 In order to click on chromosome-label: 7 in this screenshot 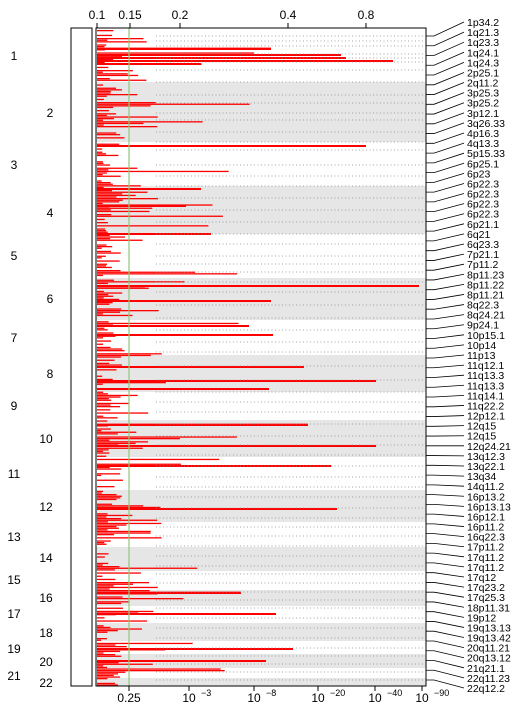, I will do `click(14, 338)`.